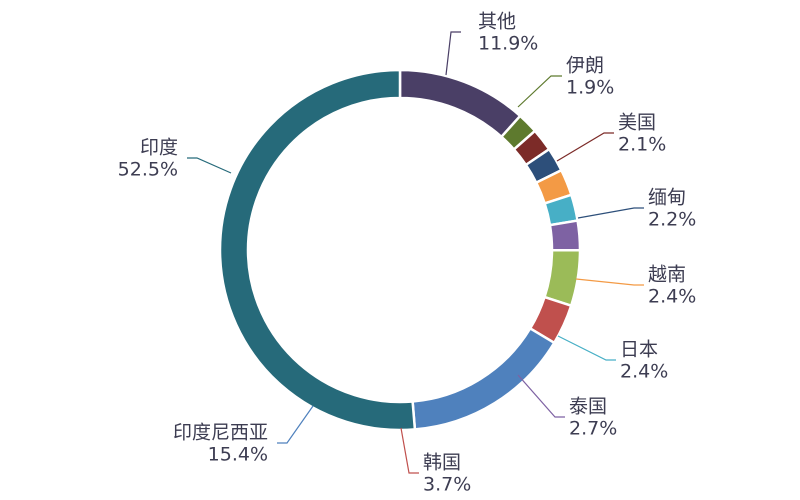 The height and width of the screenshot is (500, 800). I want to click on slice-value-label: 3.7%, so click(447, 485).